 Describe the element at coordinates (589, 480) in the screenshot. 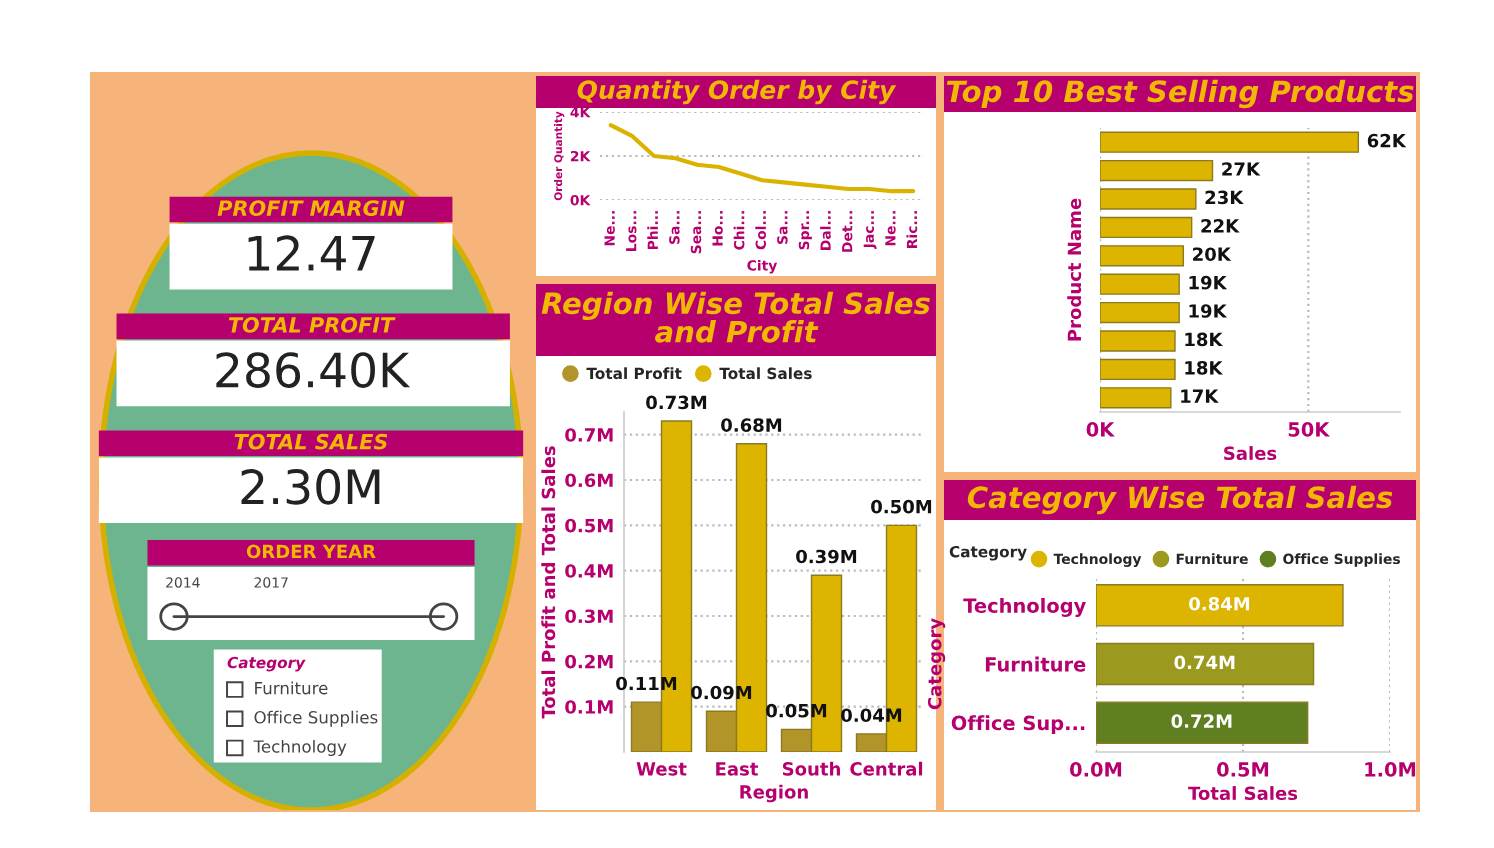

I see `y-tick-label: 0.6M` at that location.